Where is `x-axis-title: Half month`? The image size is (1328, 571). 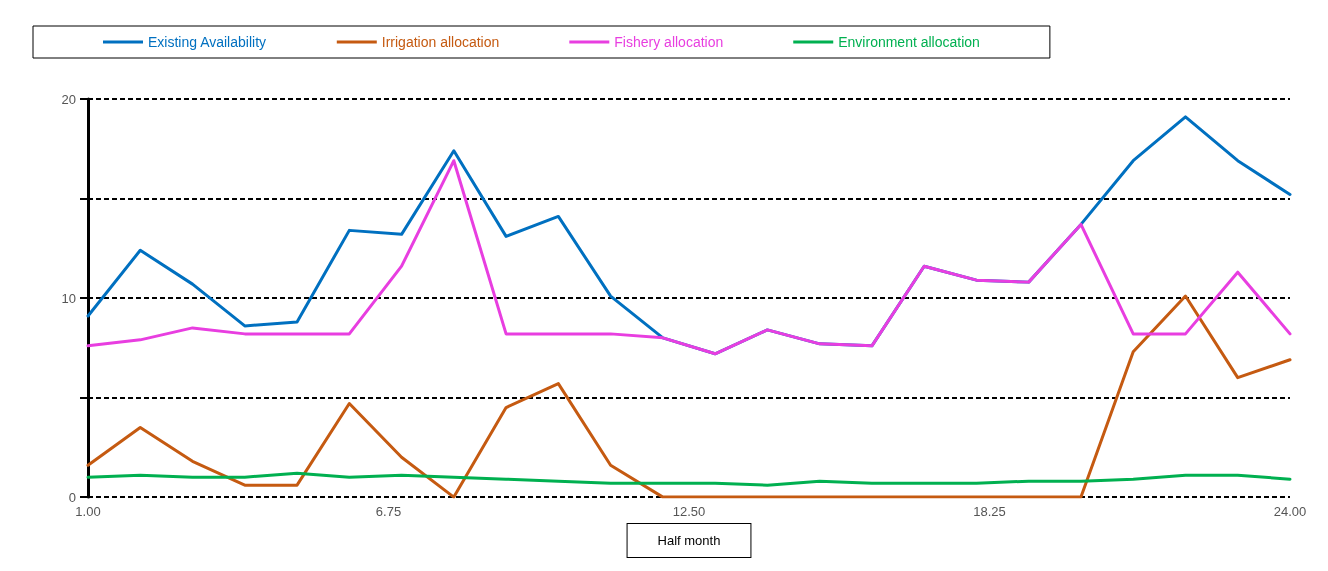 x-axis-title: Half month is located at coordinates (689, 540).